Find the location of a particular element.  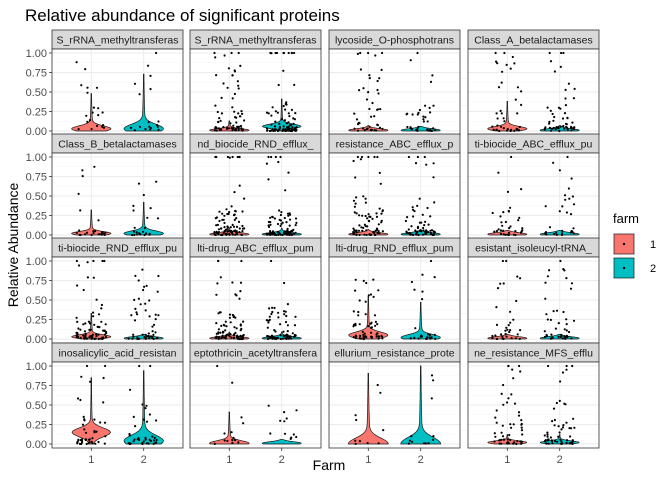

facet-panel-border is located at coordinates (533, 405).